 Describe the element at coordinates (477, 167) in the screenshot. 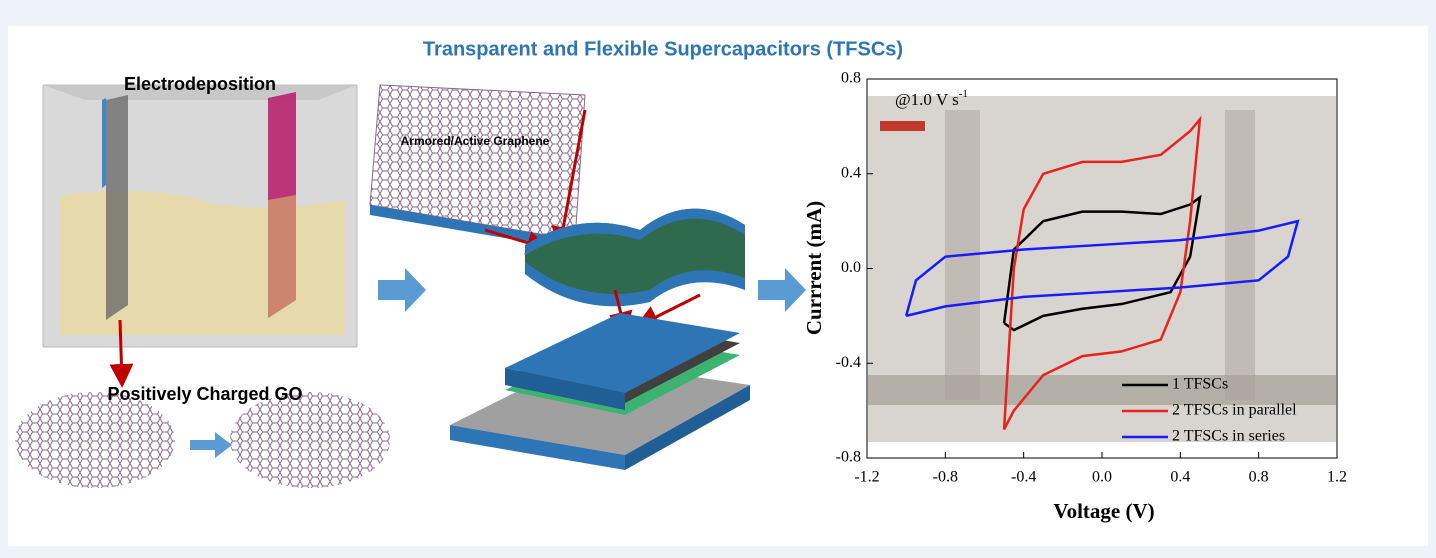

I see `graphene-sheet` at that location.